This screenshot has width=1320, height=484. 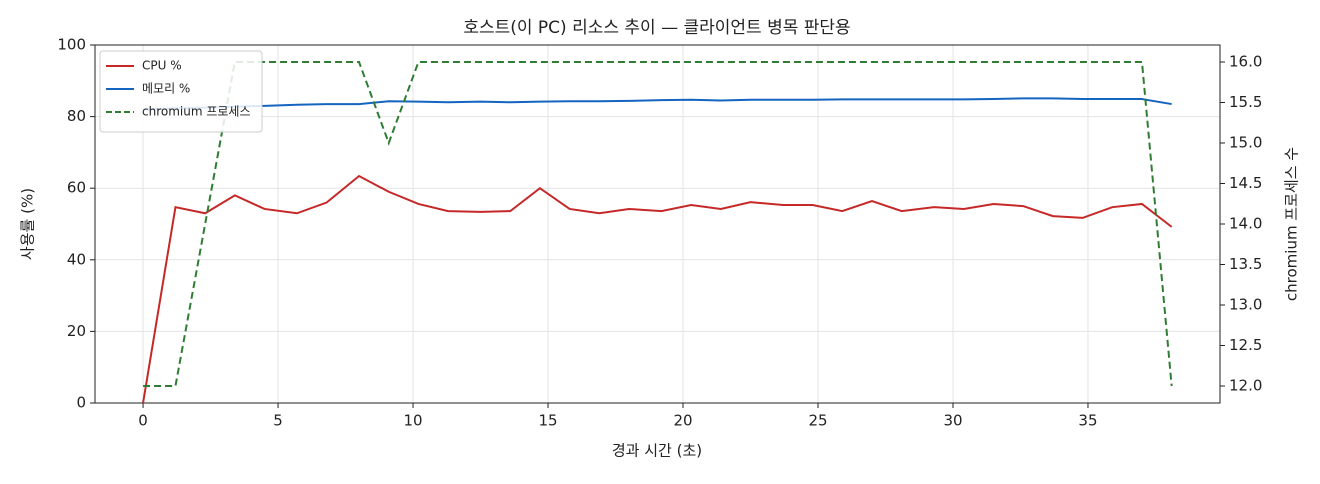 I want to click on y-tick-label: 80, so click(x=76, y=116).